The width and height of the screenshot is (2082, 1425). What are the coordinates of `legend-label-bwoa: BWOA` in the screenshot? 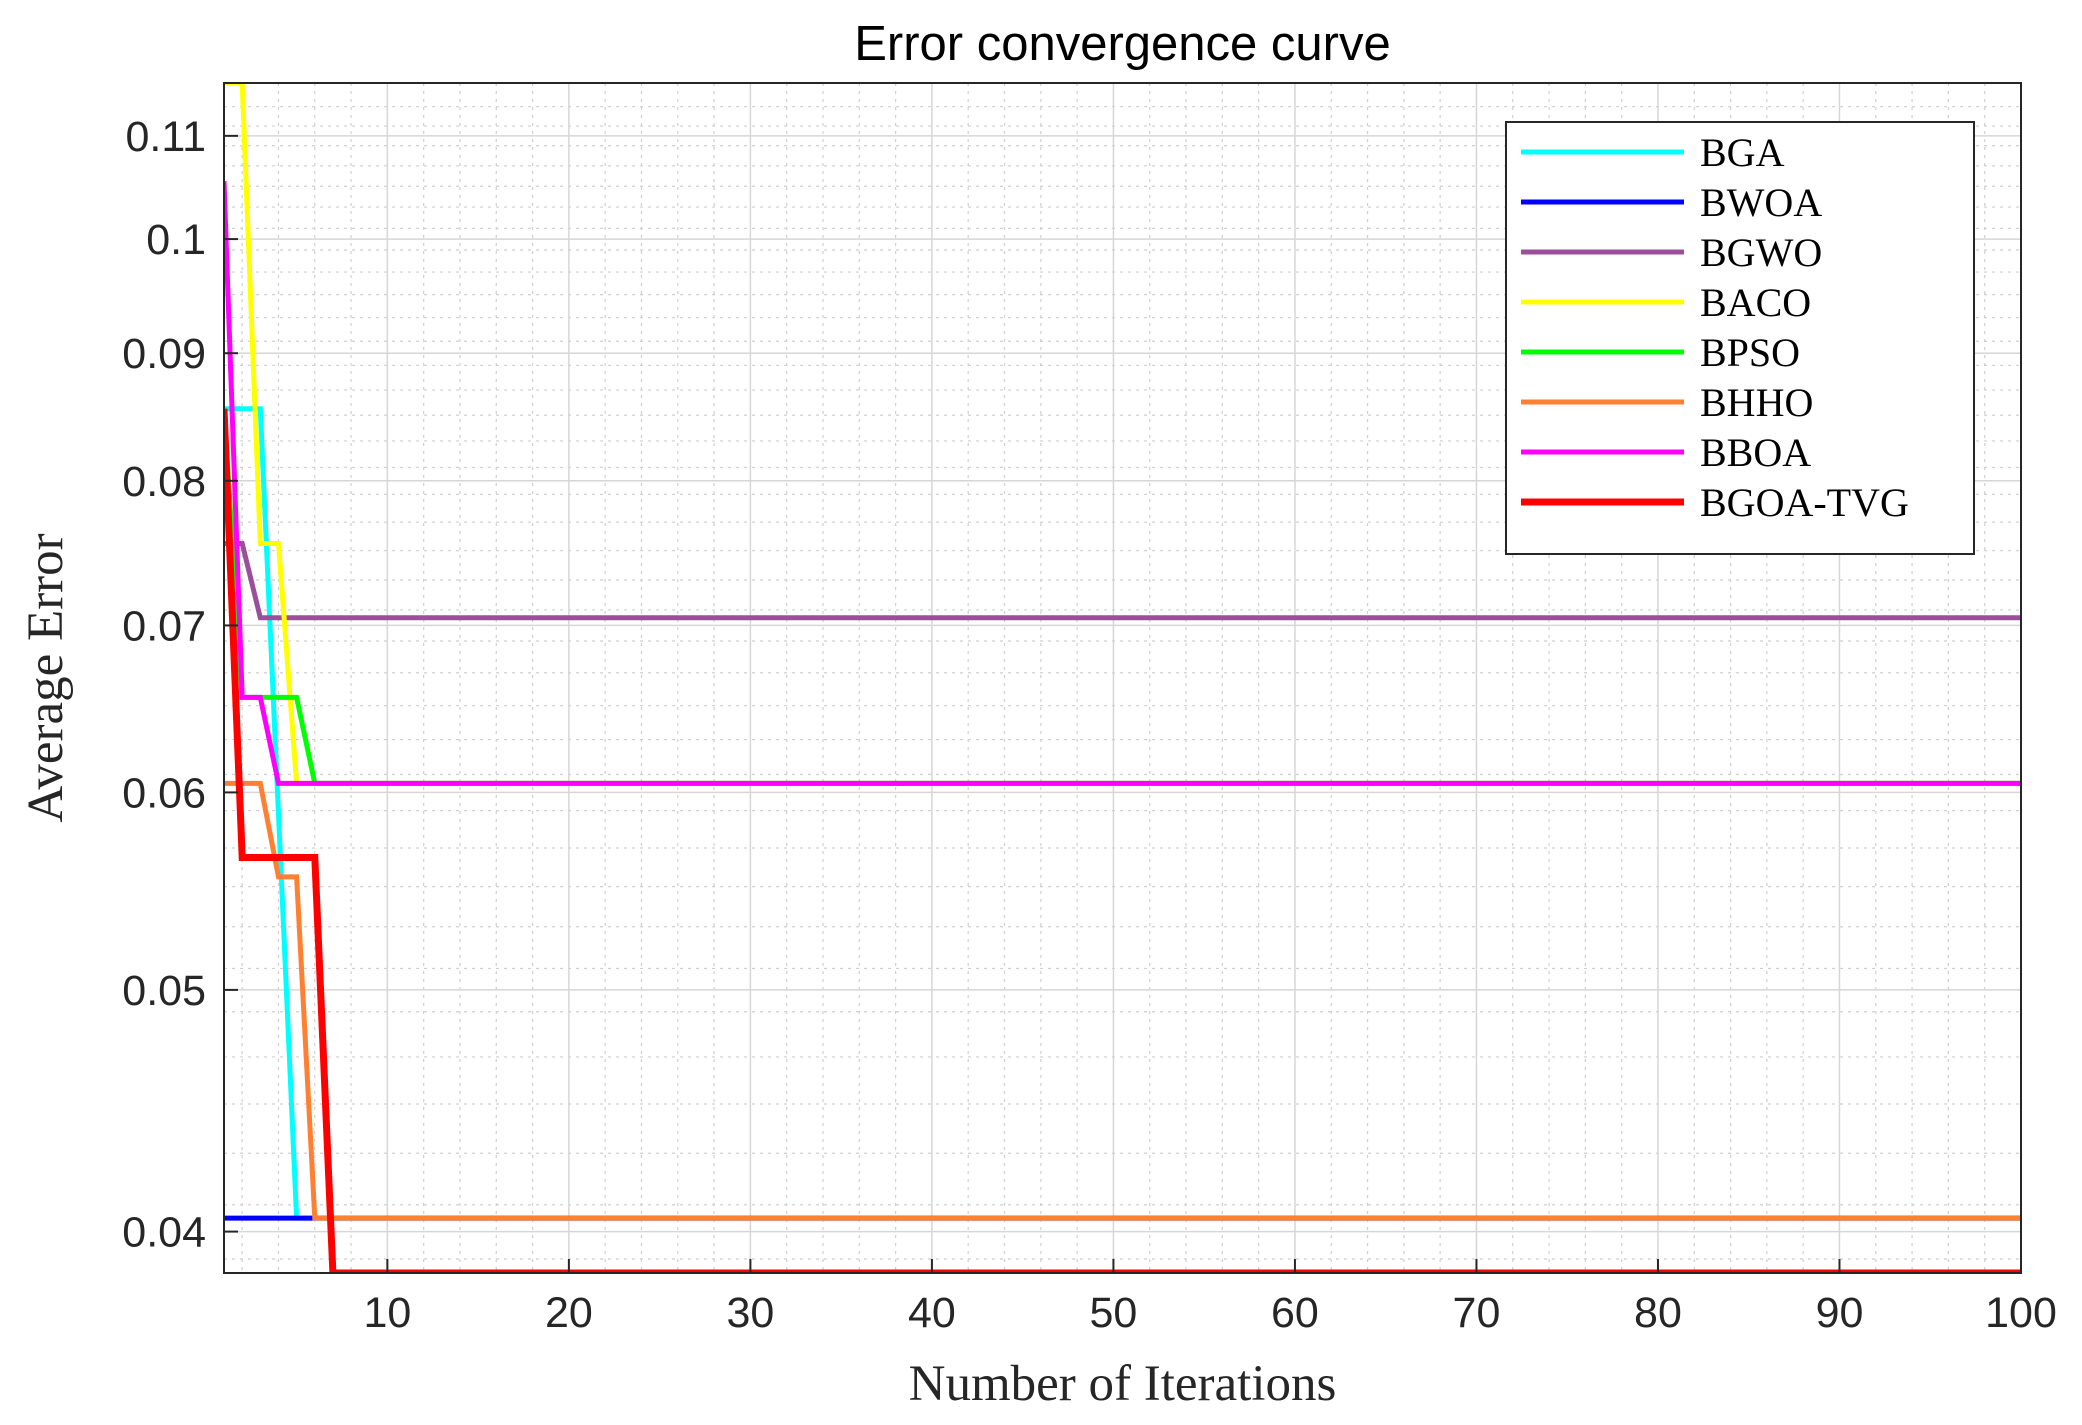 It's located at (1761, 202).